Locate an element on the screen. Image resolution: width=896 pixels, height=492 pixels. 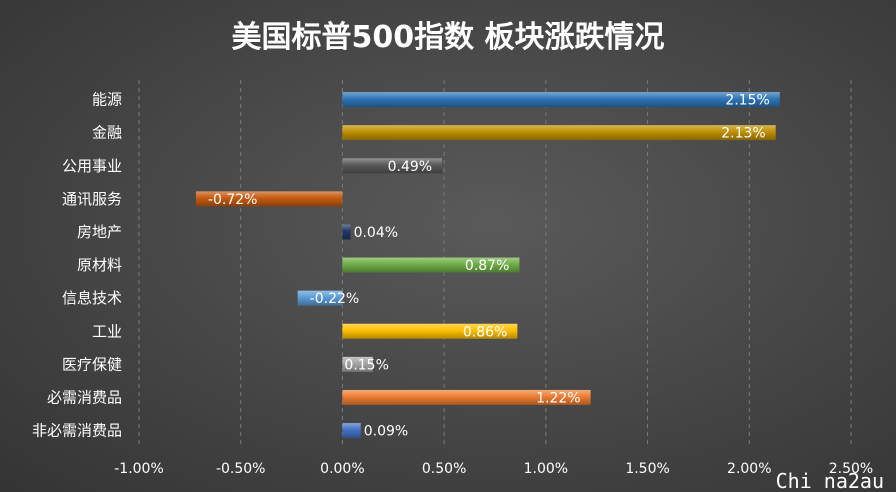
x-tick-label-1: -0.50% is located at coordinates (241, 469).